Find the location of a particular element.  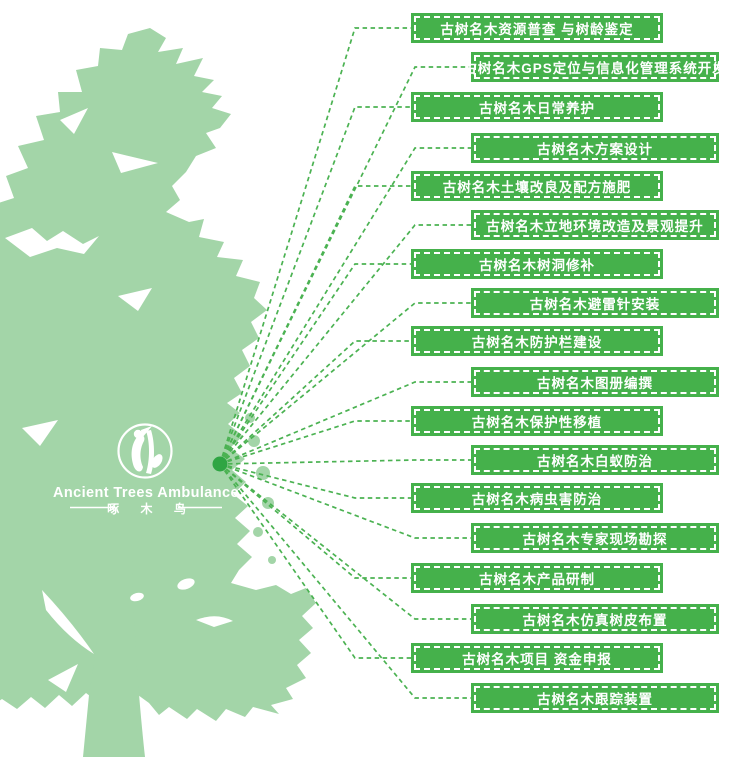

service-box-18: 古树名木跟踪装置 is located at coordinates (595, 698).